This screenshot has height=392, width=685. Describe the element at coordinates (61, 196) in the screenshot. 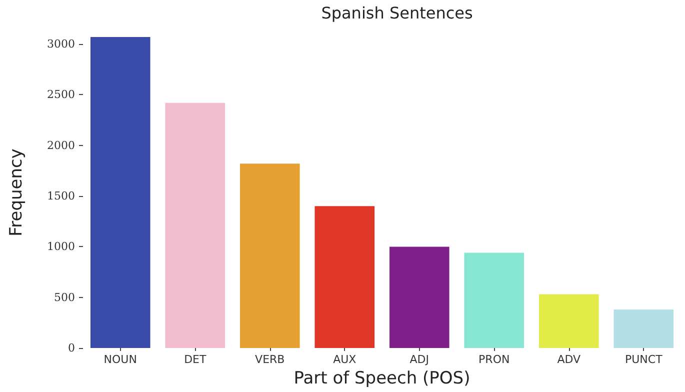

I see `y-tick-label: 1500` at that location.